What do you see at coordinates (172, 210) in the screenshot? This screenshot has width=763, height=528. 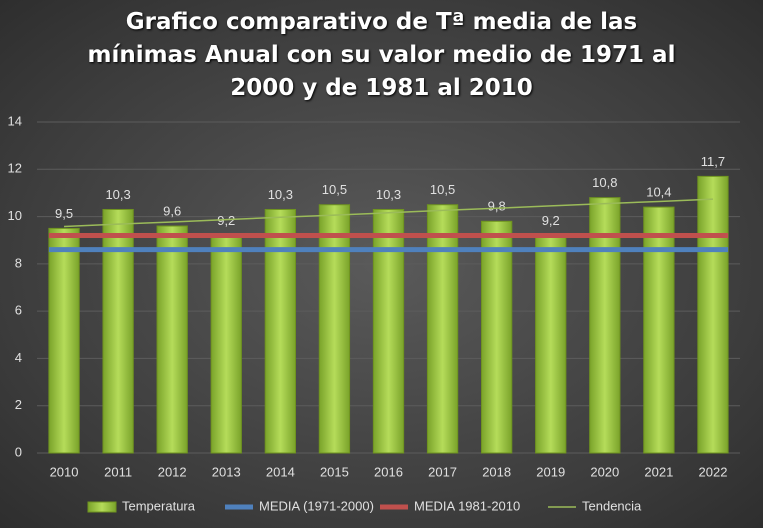 I see `data-label: 9,6` at bounding box center [172, 210].